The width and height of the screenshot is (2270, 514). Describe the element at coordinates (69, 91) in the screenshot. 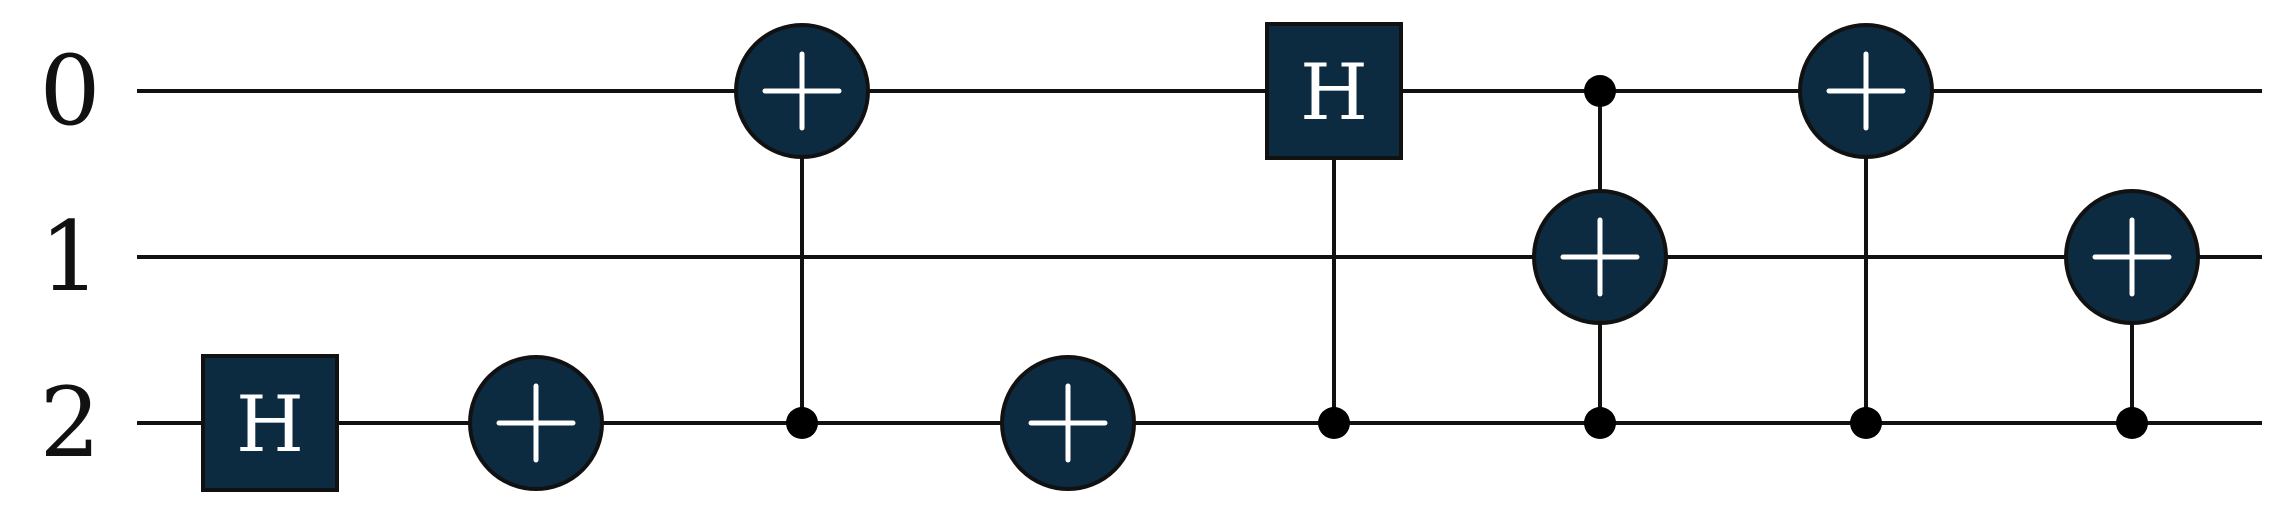

I see `qubit-label-0: 0` at that location.